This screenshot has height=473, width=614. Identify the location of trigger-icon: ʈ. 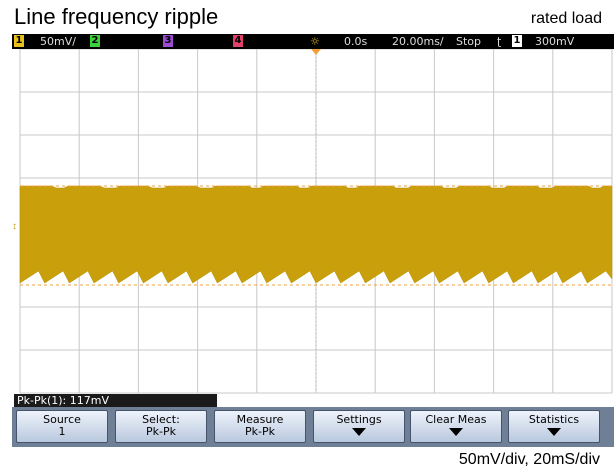
(499, 41).